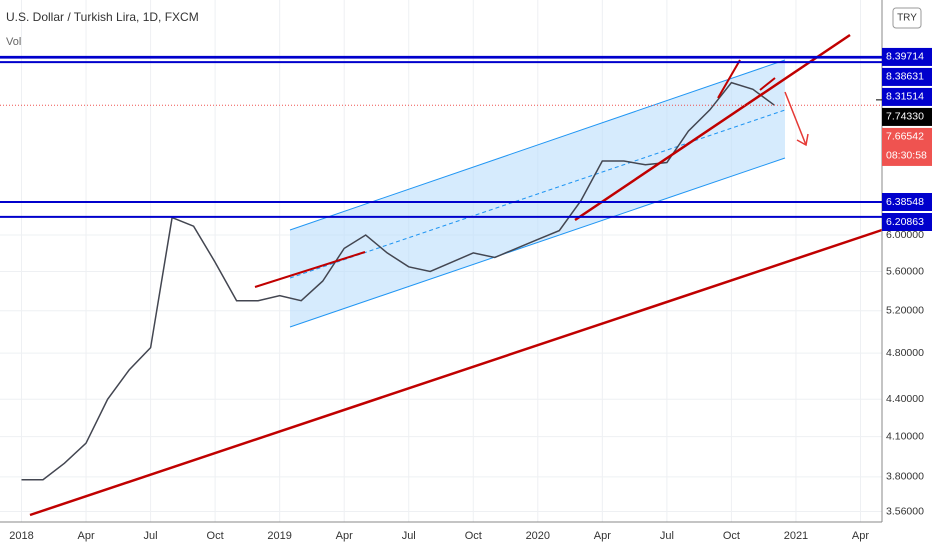  I want to click on y-tick-label: 6.00000, so click(905, 235).